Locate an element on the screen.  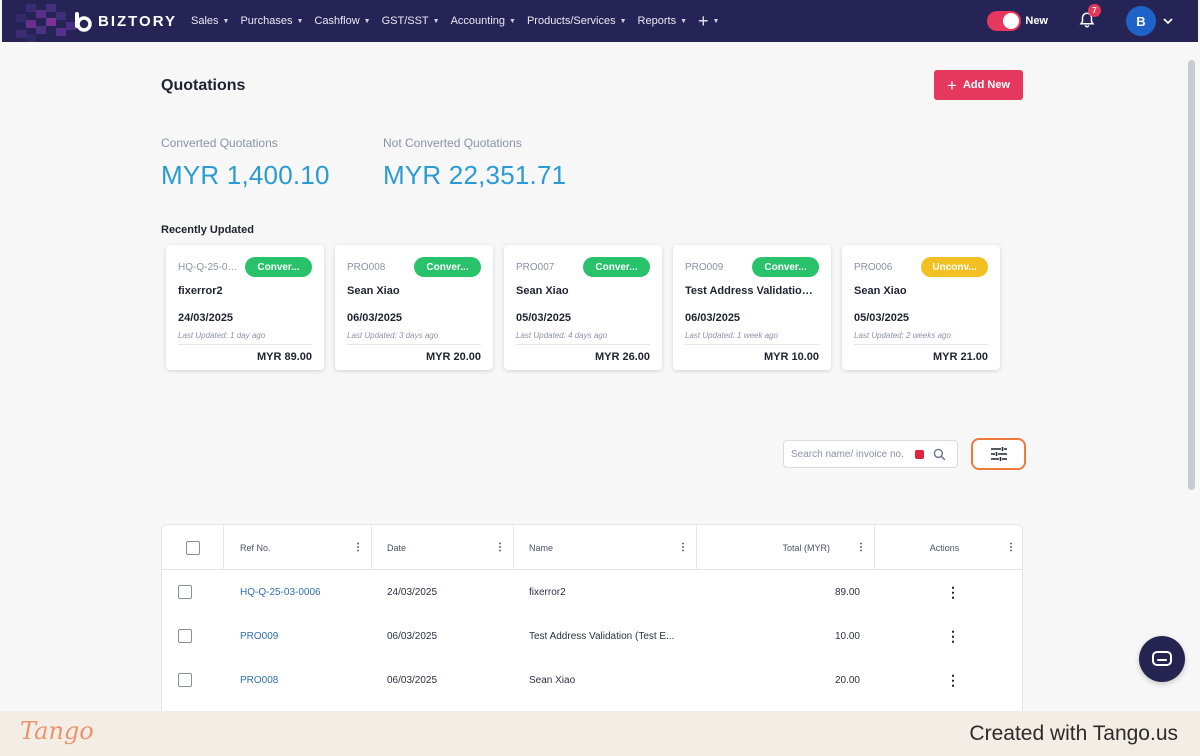
nav-products-services: Products/Services ▼ is located at coordinates (577, 21).